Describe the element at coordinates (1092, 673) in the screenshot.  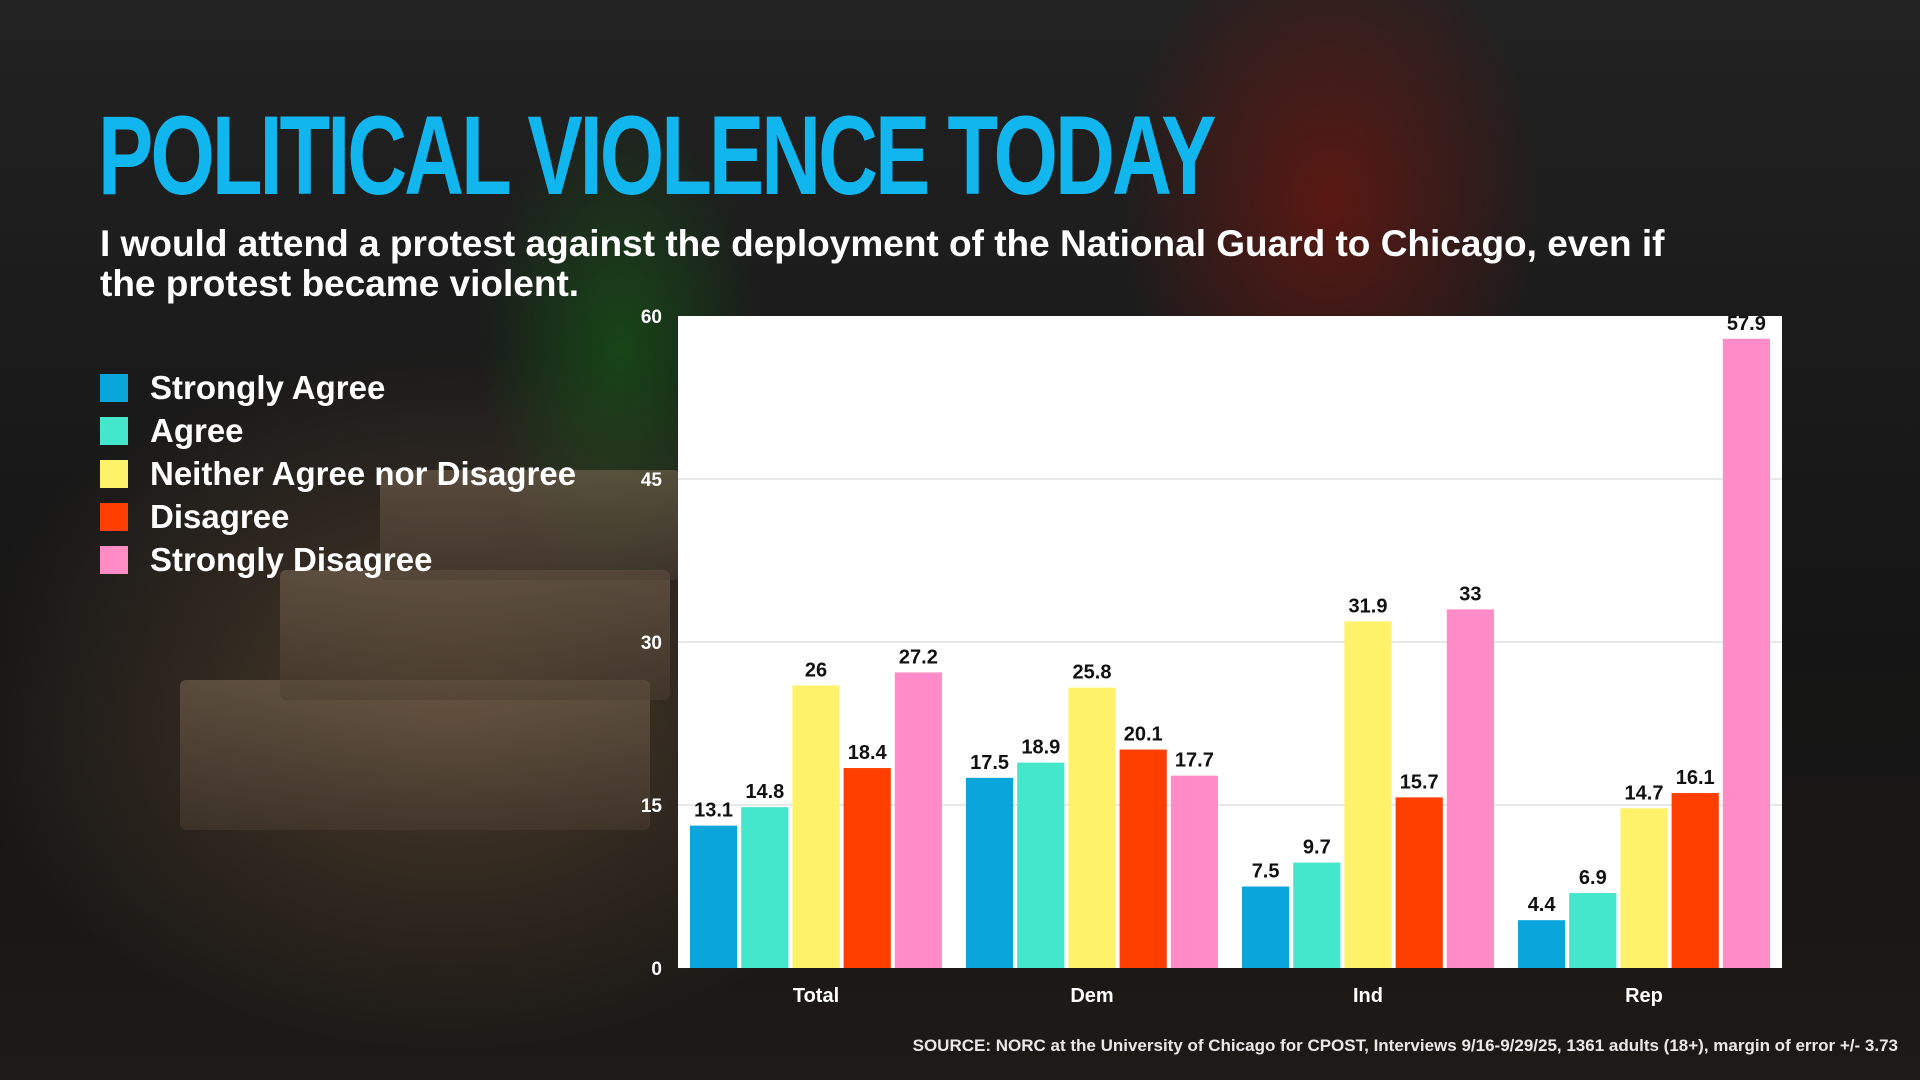
I see `data-label: 25.8` at that location.